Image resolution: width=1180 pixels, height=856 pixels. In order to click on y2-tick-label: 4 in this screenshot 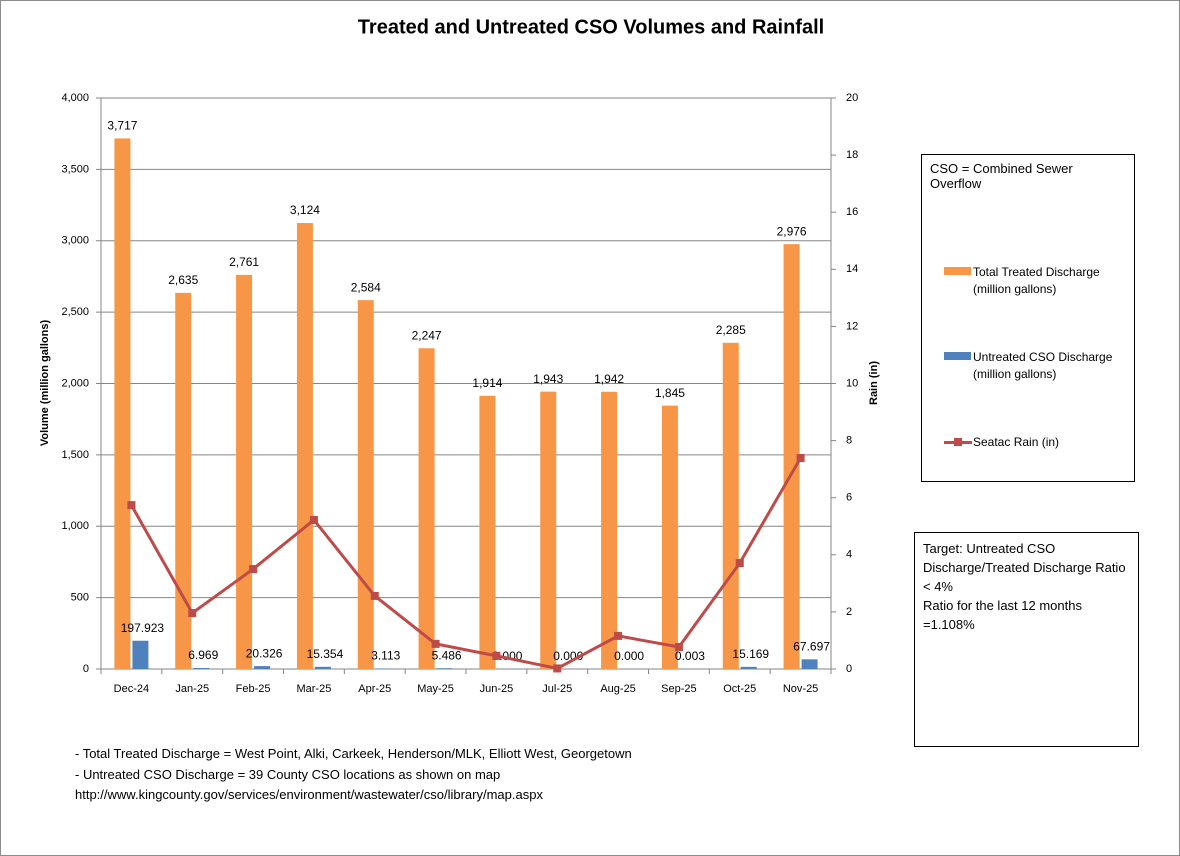, I will do `click(849, 555)`.